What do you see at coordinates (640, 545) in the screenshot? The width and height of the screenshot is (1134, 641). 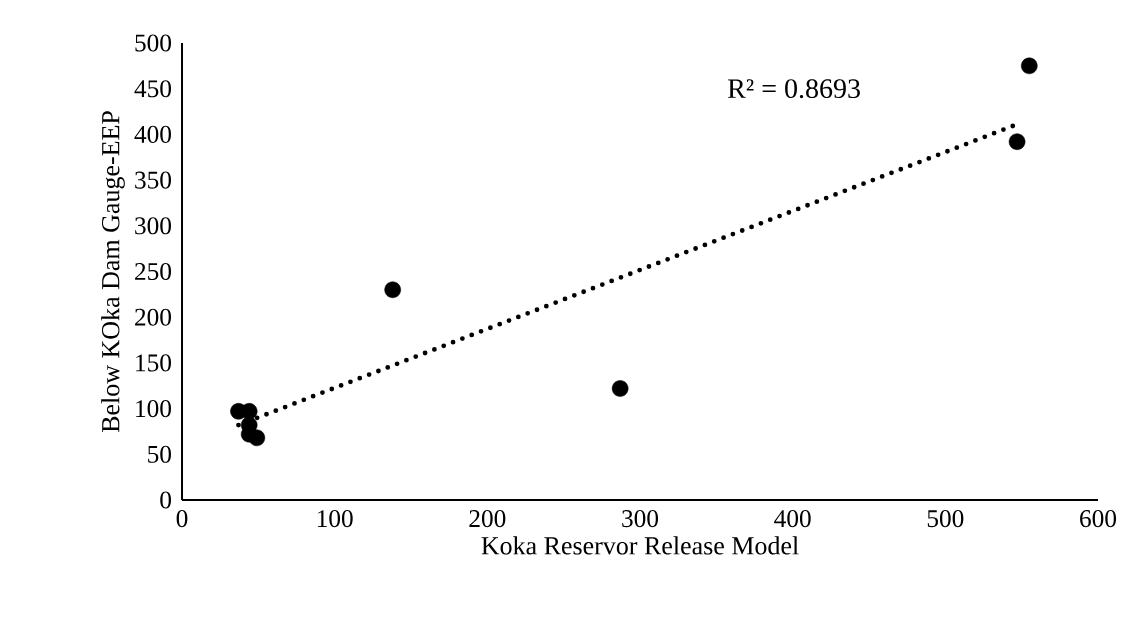 I see `x-axis-title: Koka Reservor Release Model` at bounding box center [640, 545].